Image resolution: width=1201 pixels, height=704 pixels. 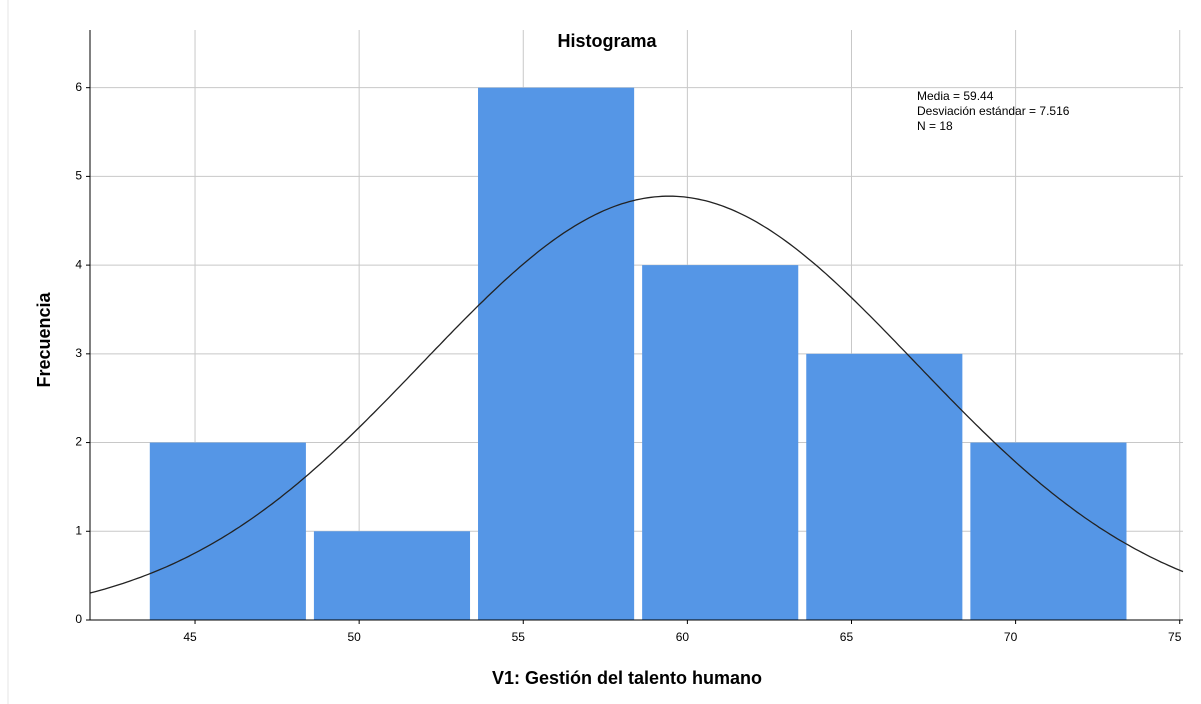 What do you see at coordinates (683, 637) in the screenshot?
I see `x-tick-label: 60` at bounding box center [683, 637].